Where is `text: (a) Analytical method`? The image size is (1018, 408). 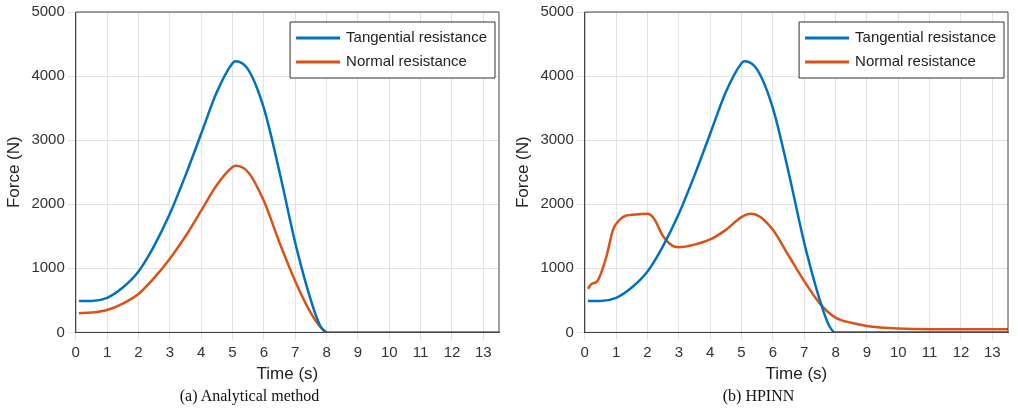
text: (a) Analytical method is located at coordinates (249, 395).